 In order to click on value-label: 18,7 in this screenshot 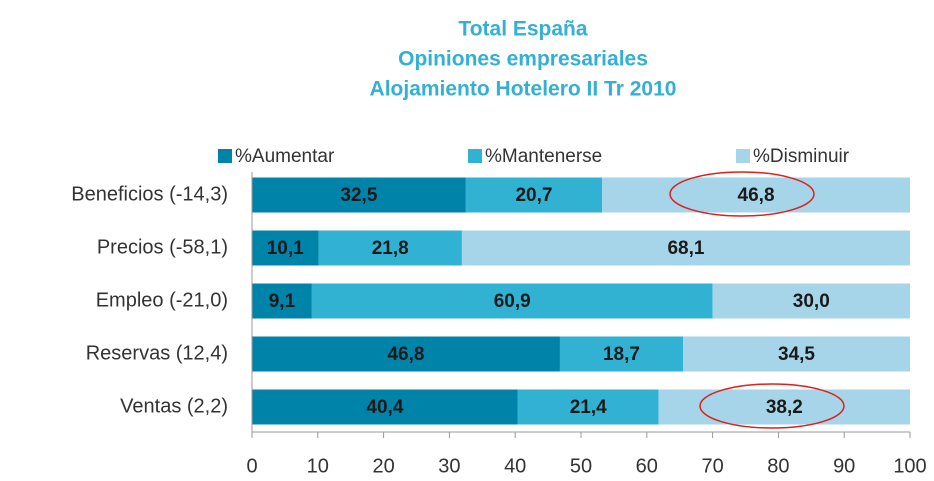, I will do `click(621, 354)`.